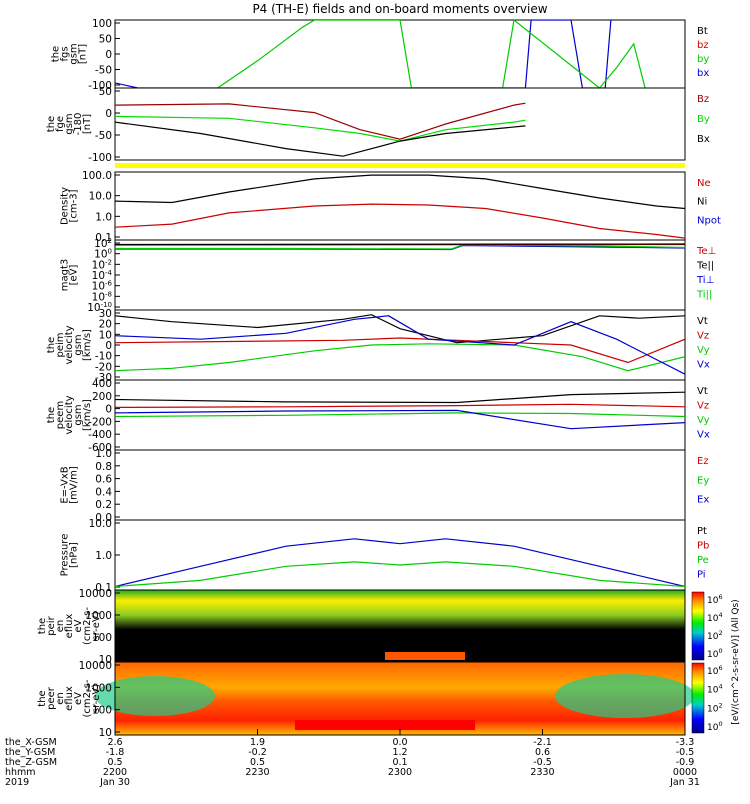 The width and height of the screenshot is (750, 804). I want to click on peir-ylabel: eV, so click(78, 625).